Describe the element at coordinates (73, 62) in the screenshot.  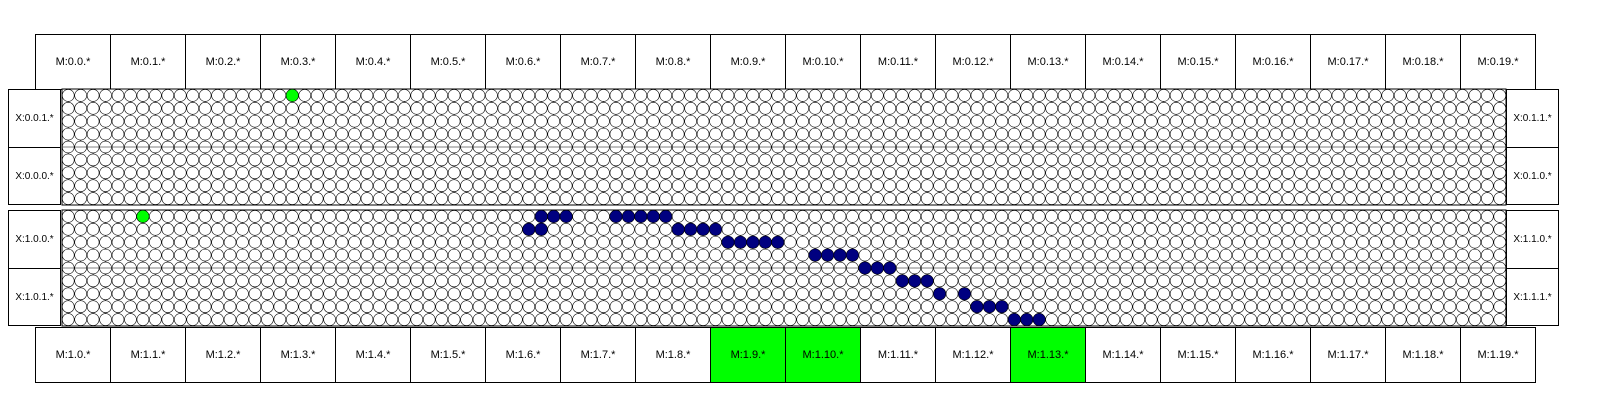
I see `top-module-box: M:0.0.*` at that location.